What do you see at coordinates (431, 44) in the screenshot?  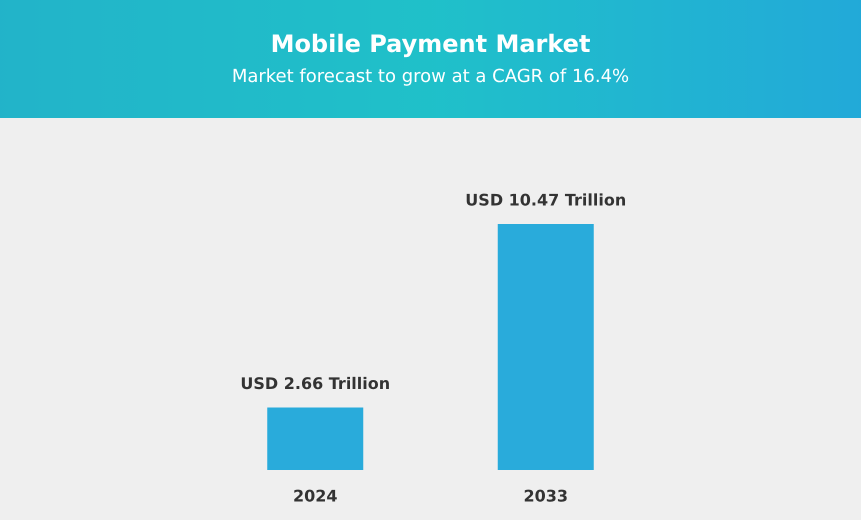 I see `chart-title: Mobile Payment Market` at bounding box center [431, 44].